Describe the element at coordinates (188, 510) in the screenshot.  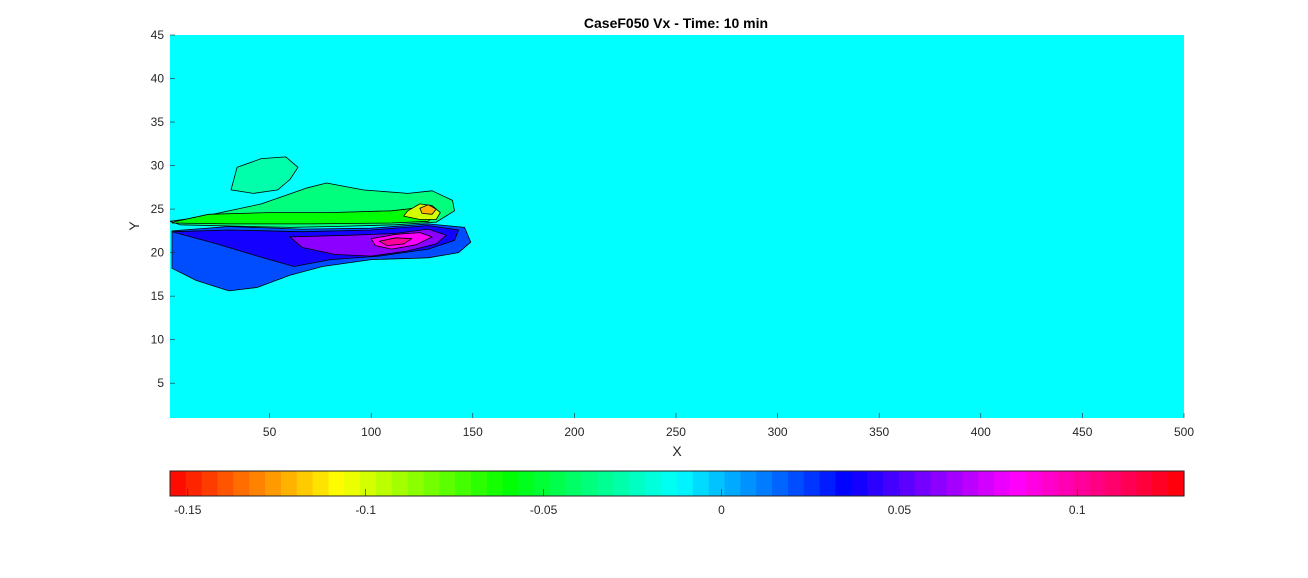
I see `colorbar-tick-label: -0.15` at that location.